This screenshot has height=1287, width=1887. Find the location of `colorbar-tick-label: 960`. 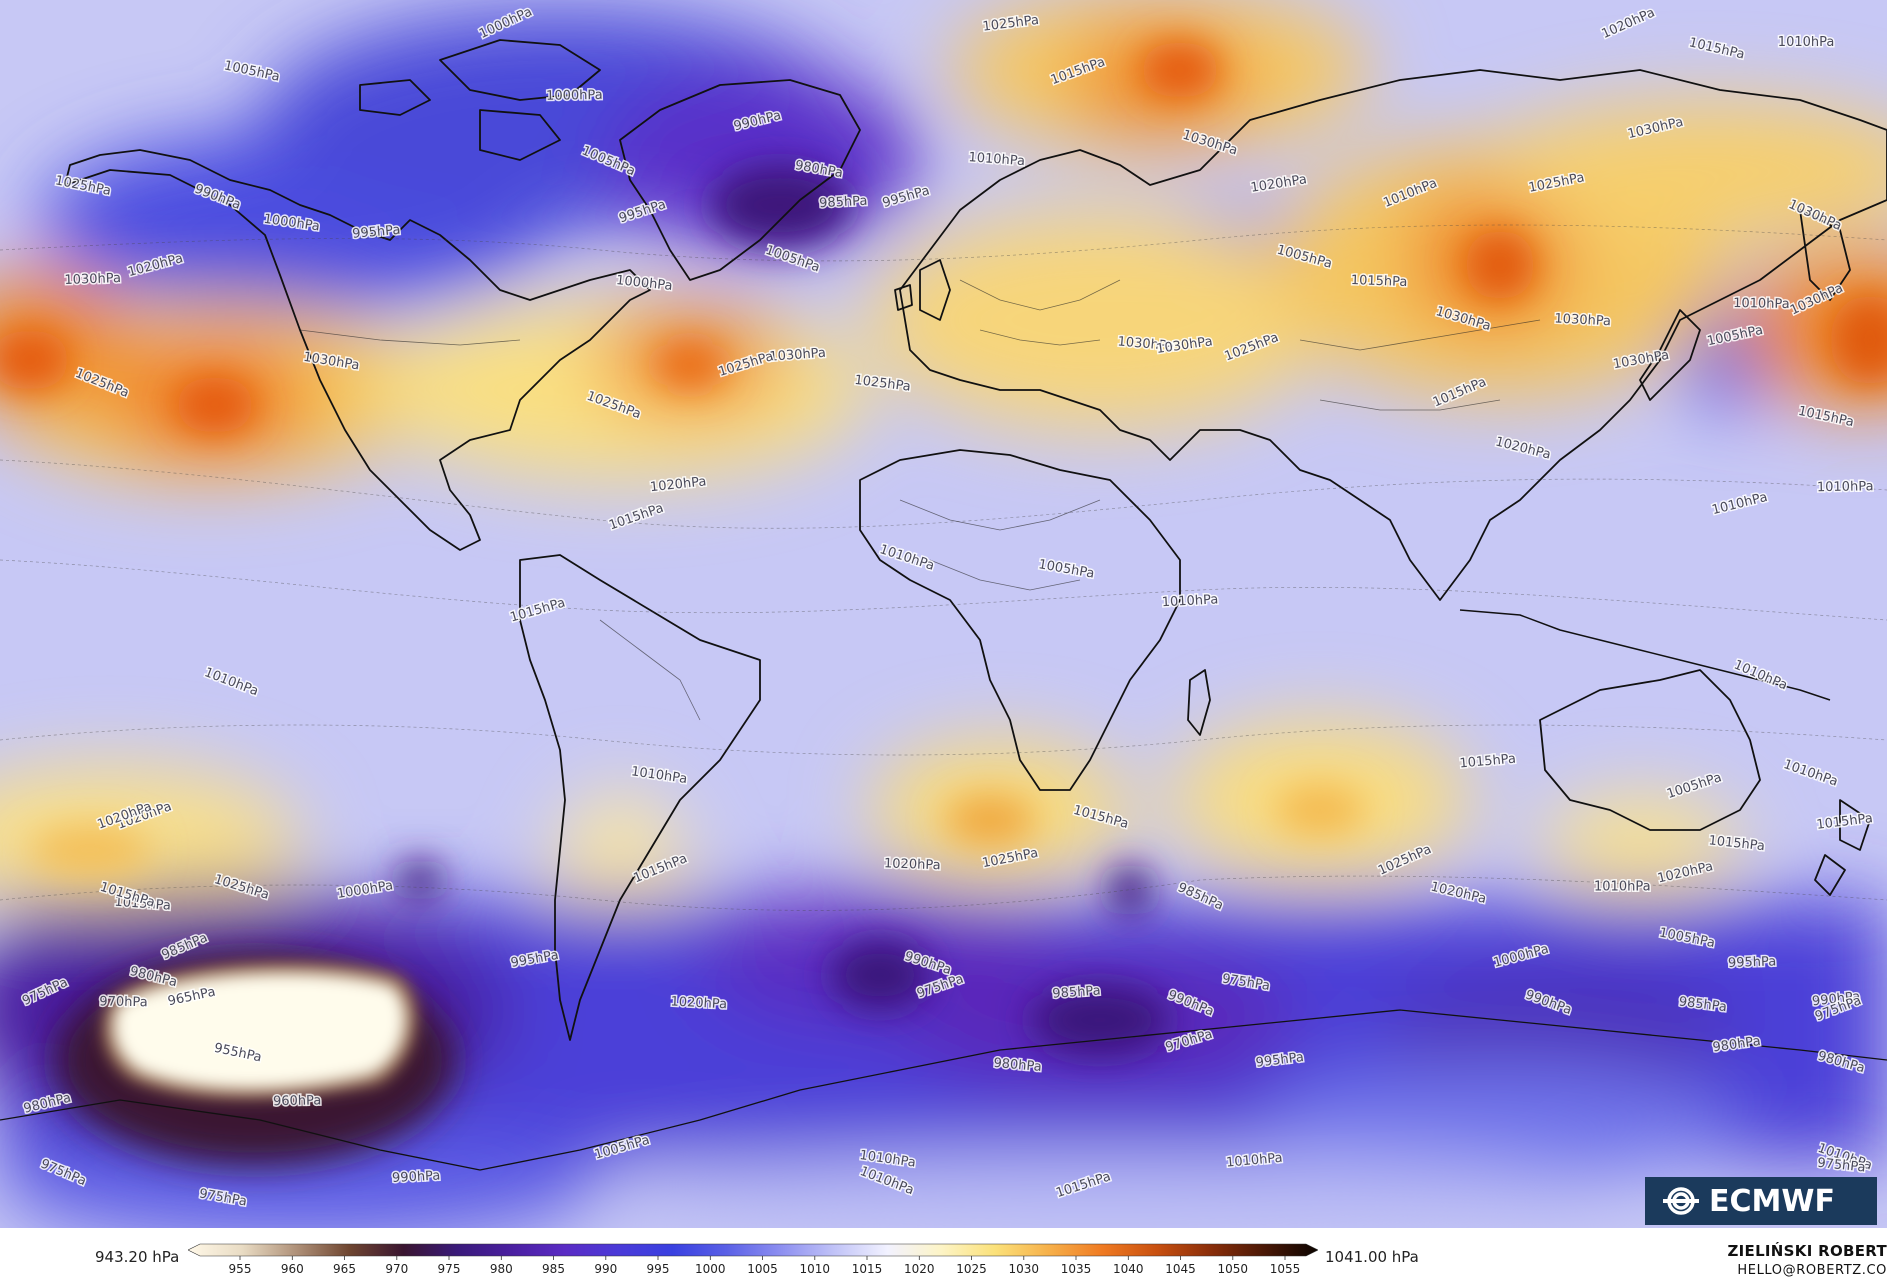

colorbar-tick-label: 960 is located at coordinates (292, 1269).